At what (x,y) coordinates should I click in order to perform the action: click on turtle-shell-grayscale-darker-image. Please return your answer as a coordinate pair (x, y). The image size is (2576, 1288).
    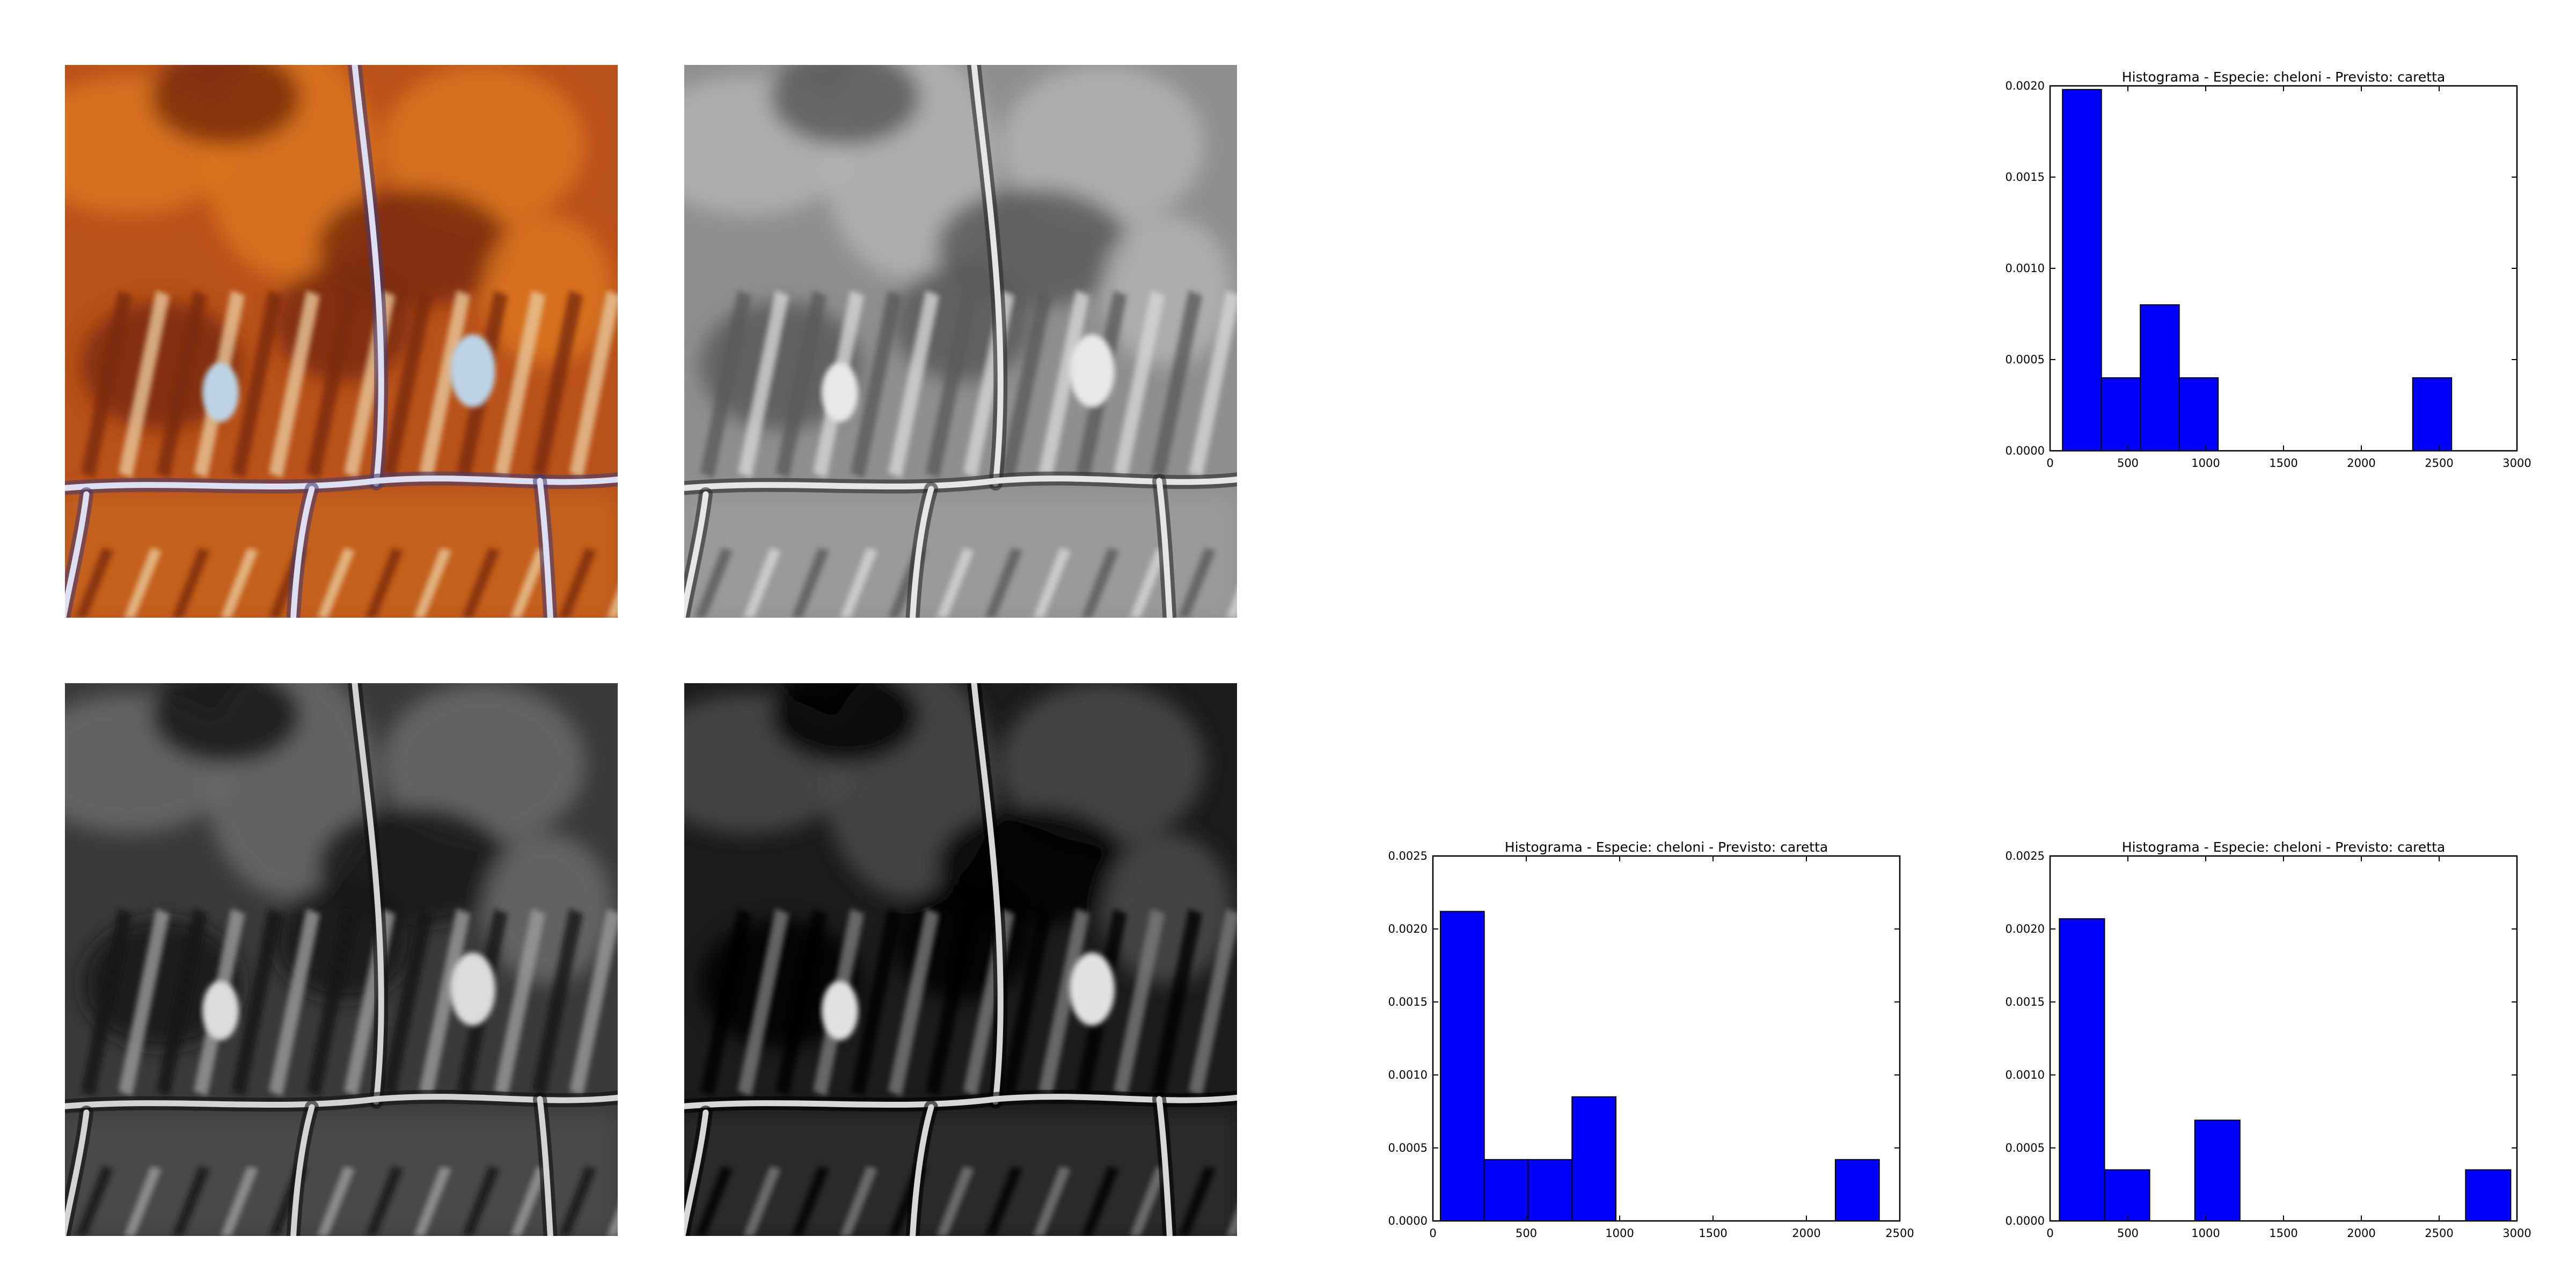
    Looking at the image, I should click on (960, 959).